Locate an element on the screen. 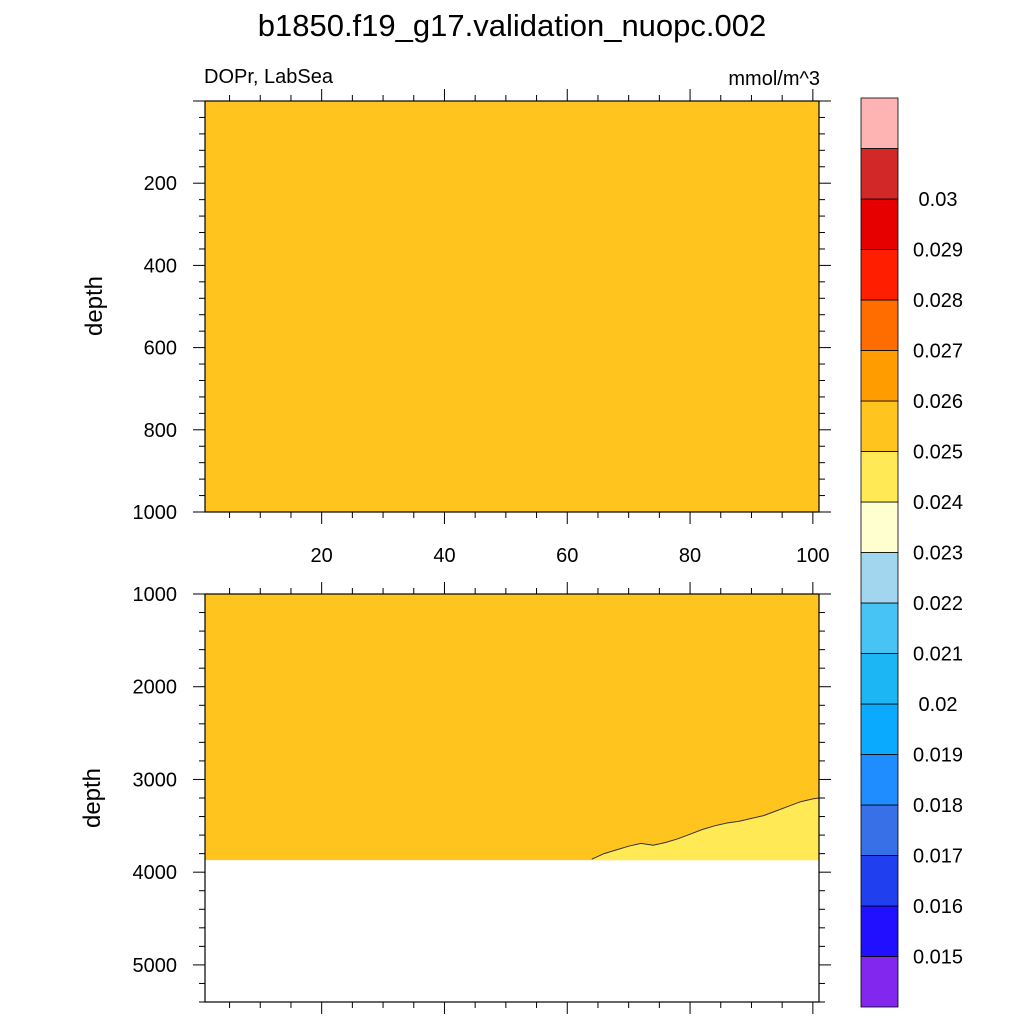 The width and height of the screenshot is (1024, 1024). y-tick-label: 3000 is located at coordinates (155, 780).